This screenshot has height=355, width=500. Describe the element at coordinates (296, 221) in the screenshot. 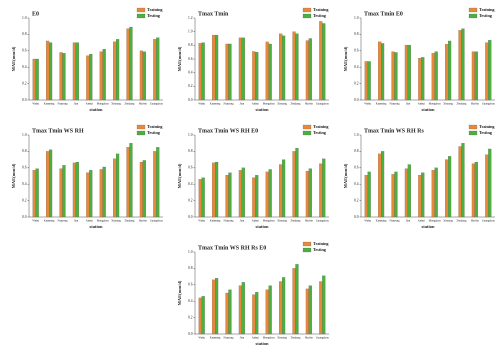

I see `x-tick-label: Zhejiang` at that location.